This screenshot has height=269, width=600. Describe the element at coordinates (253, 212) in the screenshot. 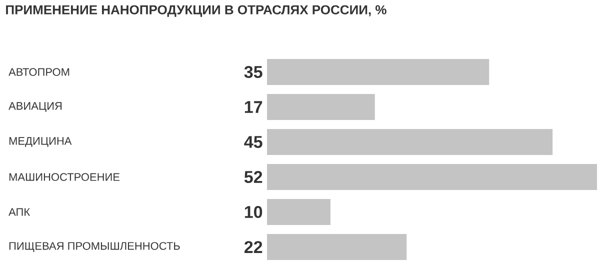

I see `data-label: 10` at that location.